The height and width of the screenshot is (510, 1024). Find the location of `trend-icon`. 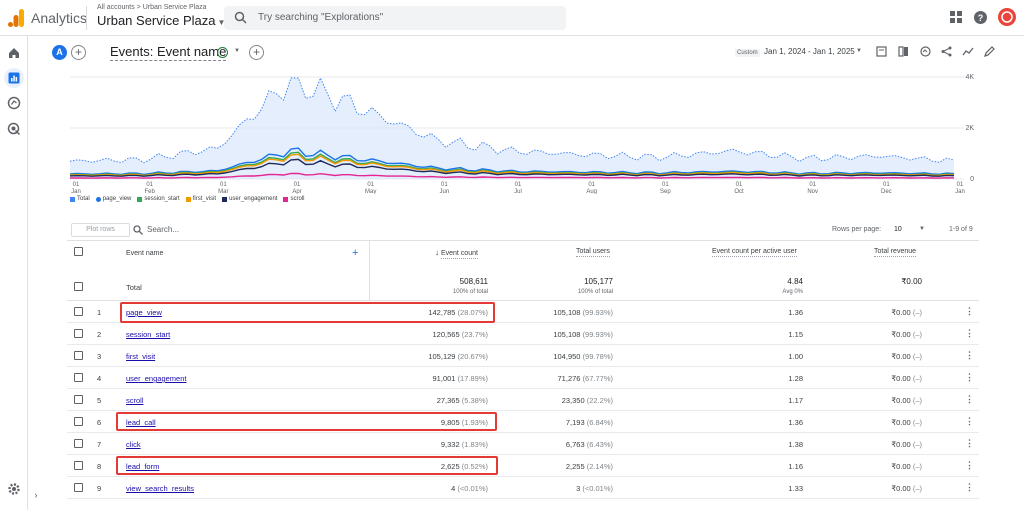

trend-icon is located at coordinates (968, 51).